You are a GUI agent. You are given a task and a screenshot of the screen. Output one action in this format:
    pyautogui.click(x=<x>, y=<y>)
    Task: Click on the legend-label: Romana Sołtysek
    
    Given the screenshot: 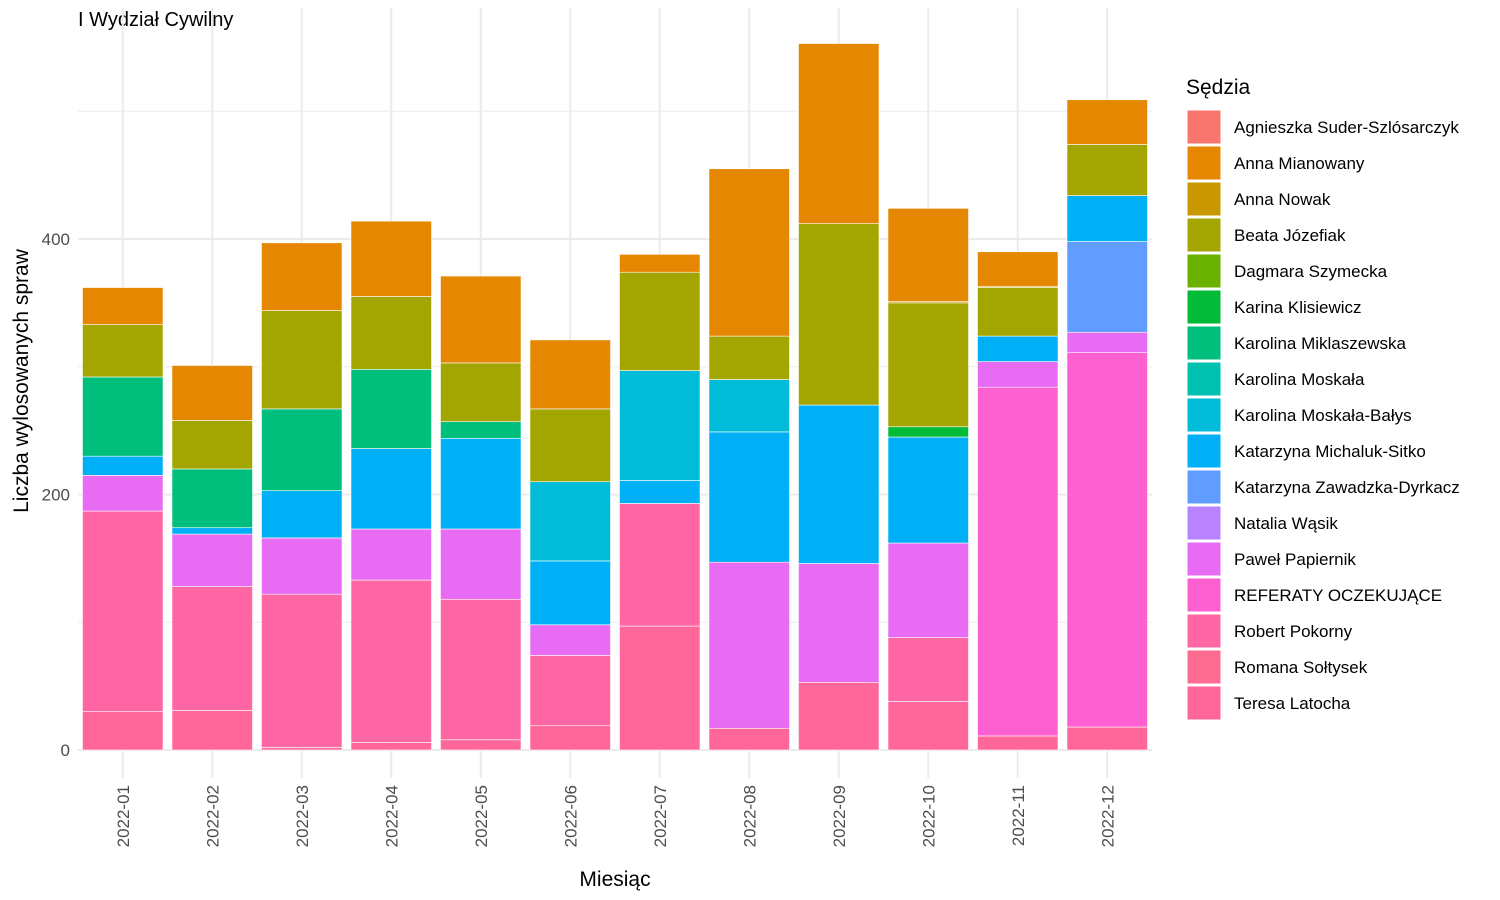 What is the action you would take?
    pyautogui.click(x=1301, y=667)
    